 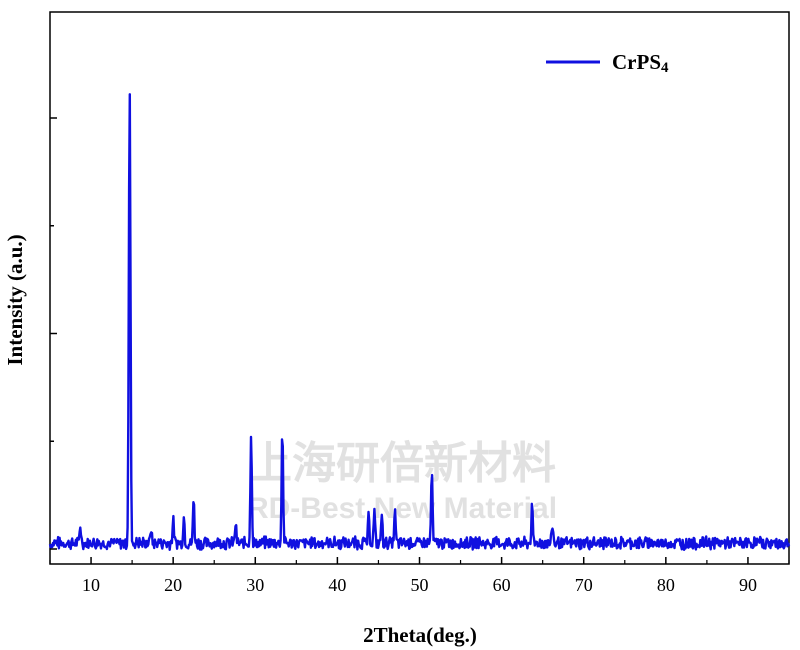 I want to click on x-axis-label: 2Theta(deg.), so click(x=420, y=635).